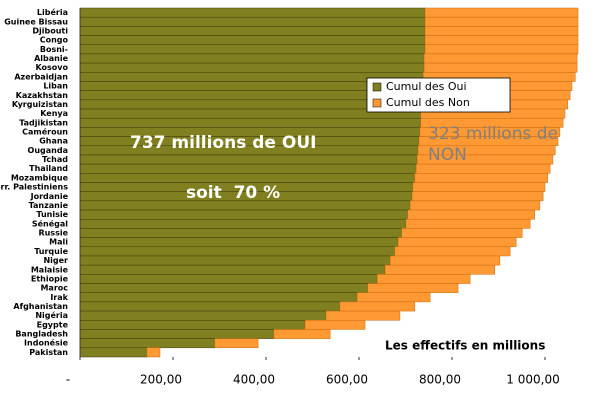  I want to click on category-label: Tanzanie, so click(49, 205).